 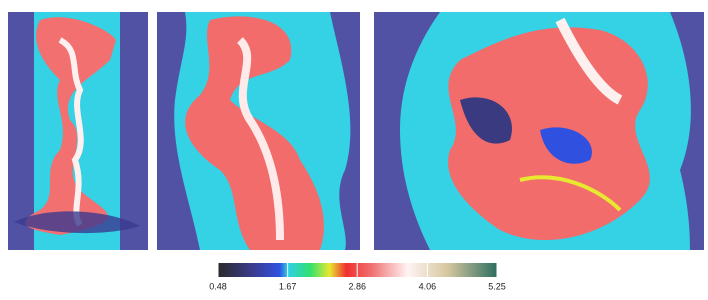 What do you see at coordinates (357, 277) in the screenshot?
I see `colorbar-ticks: 0.48 1.67 2.86 4.06 5.25` at bounding box center [357, 277].